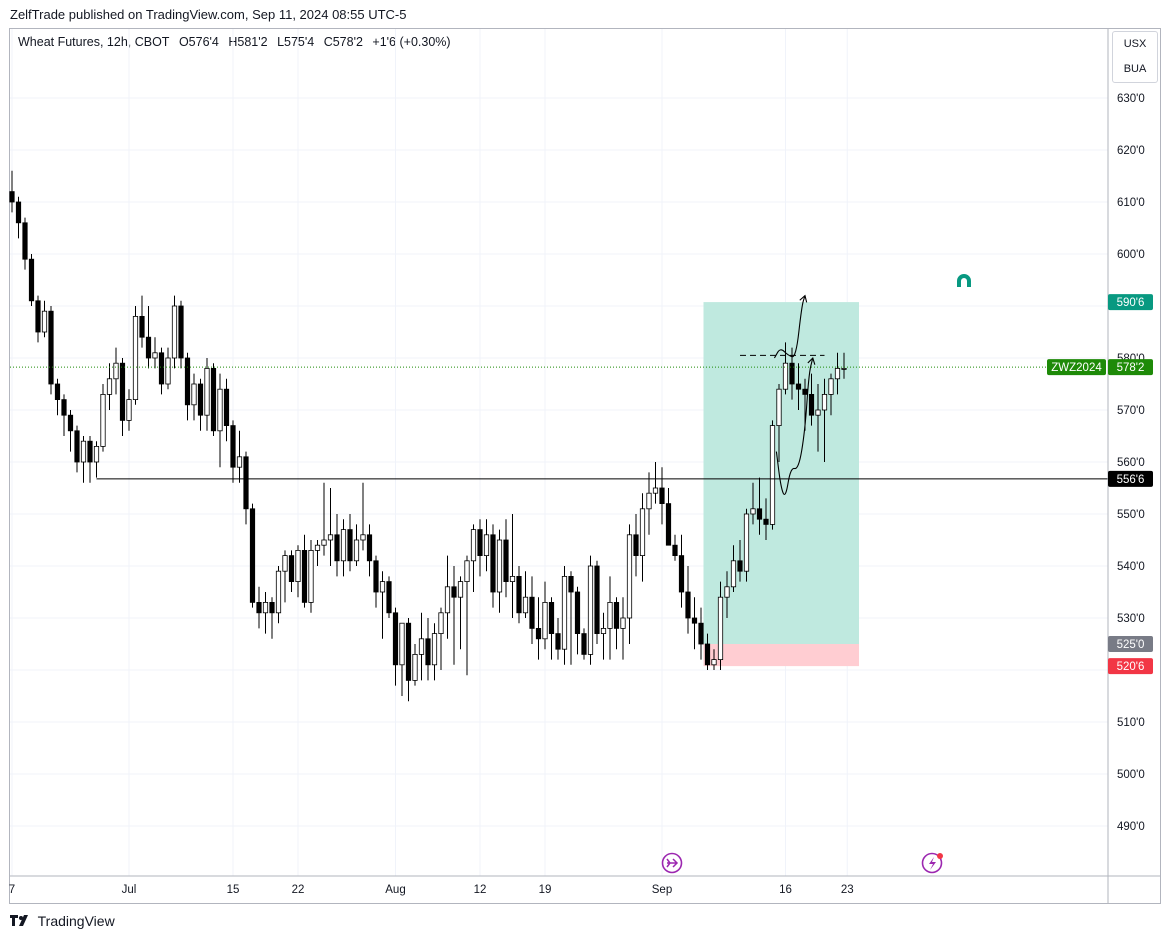 Image resolution: width=1170 pixels, height=939 pixels. What do you see at coordinates (94, 42) in the screenshot?
I see `legend-symbol: Wheat Futures, 12h, CBOT` at bounding box center [94, 42].